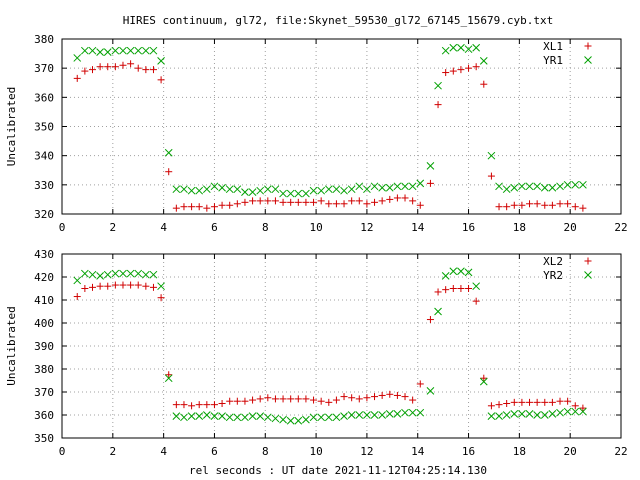 This screenshot has width=640, height=480. I want to click on x-tick-label: 4, so click(163, 451).